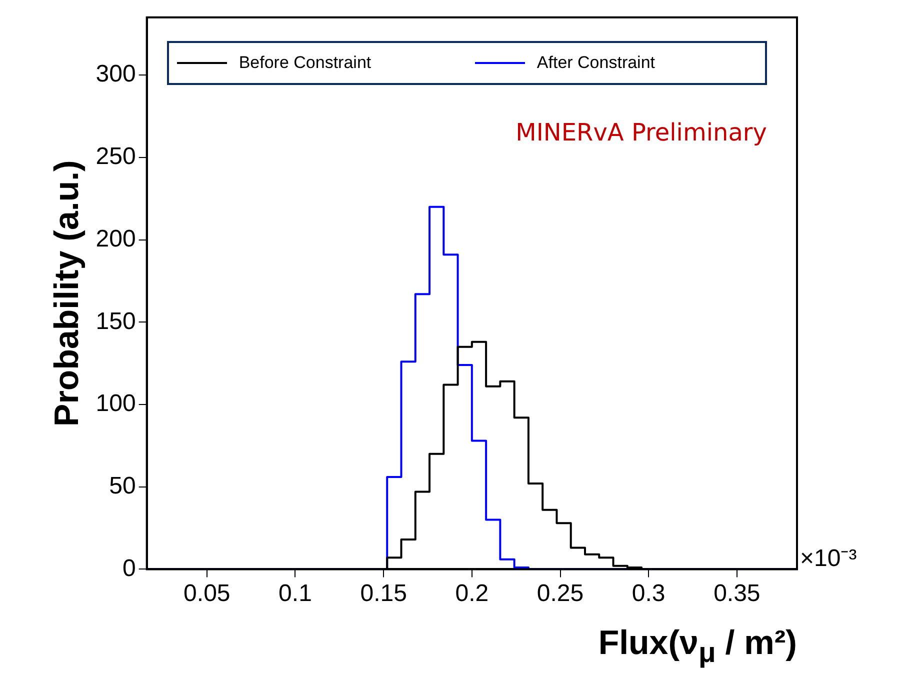  Describe the element at coordinates (649, 594) in the screenshot. I see `x-tick-label: 0.3` at that location.